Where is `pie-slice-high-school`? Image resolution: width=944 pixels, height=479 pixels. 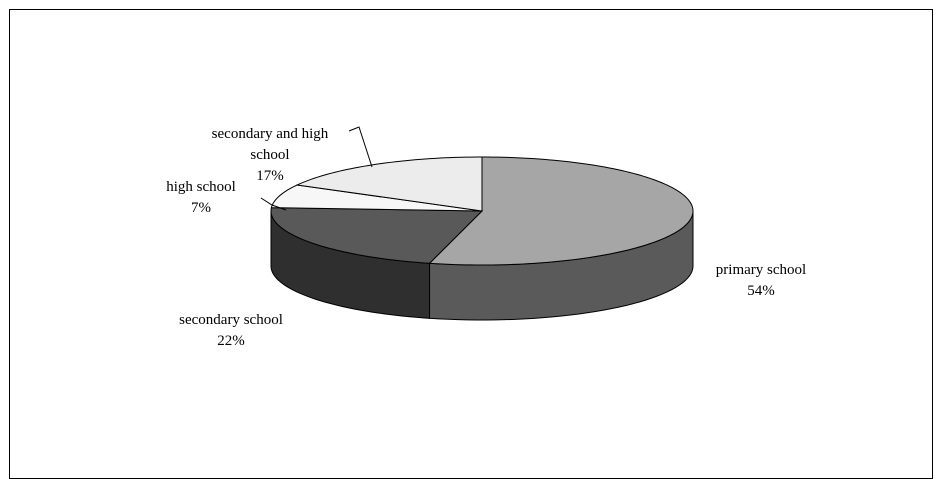
pie-slice-high-school is located at coordinates (376, 198).